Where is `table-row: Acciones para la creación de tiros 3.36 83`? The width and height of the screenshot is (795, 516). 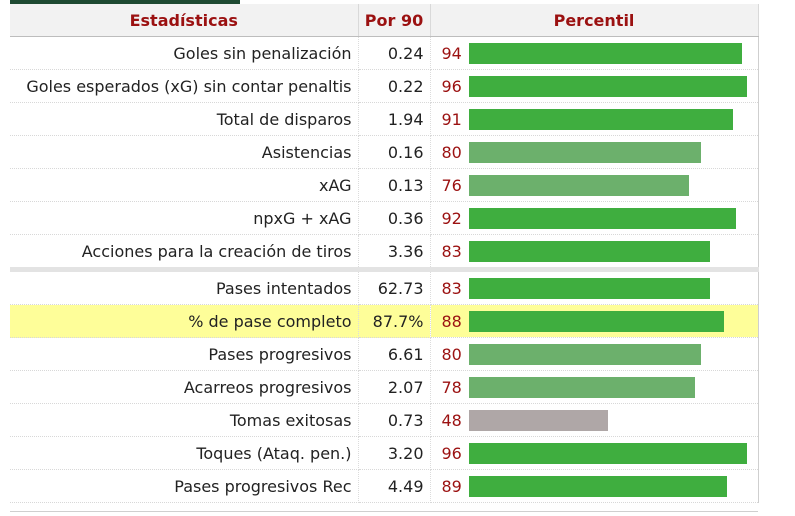
table-row: Acciones para la creación de tiros 3.36 83 is located at coordinates (384, 252).